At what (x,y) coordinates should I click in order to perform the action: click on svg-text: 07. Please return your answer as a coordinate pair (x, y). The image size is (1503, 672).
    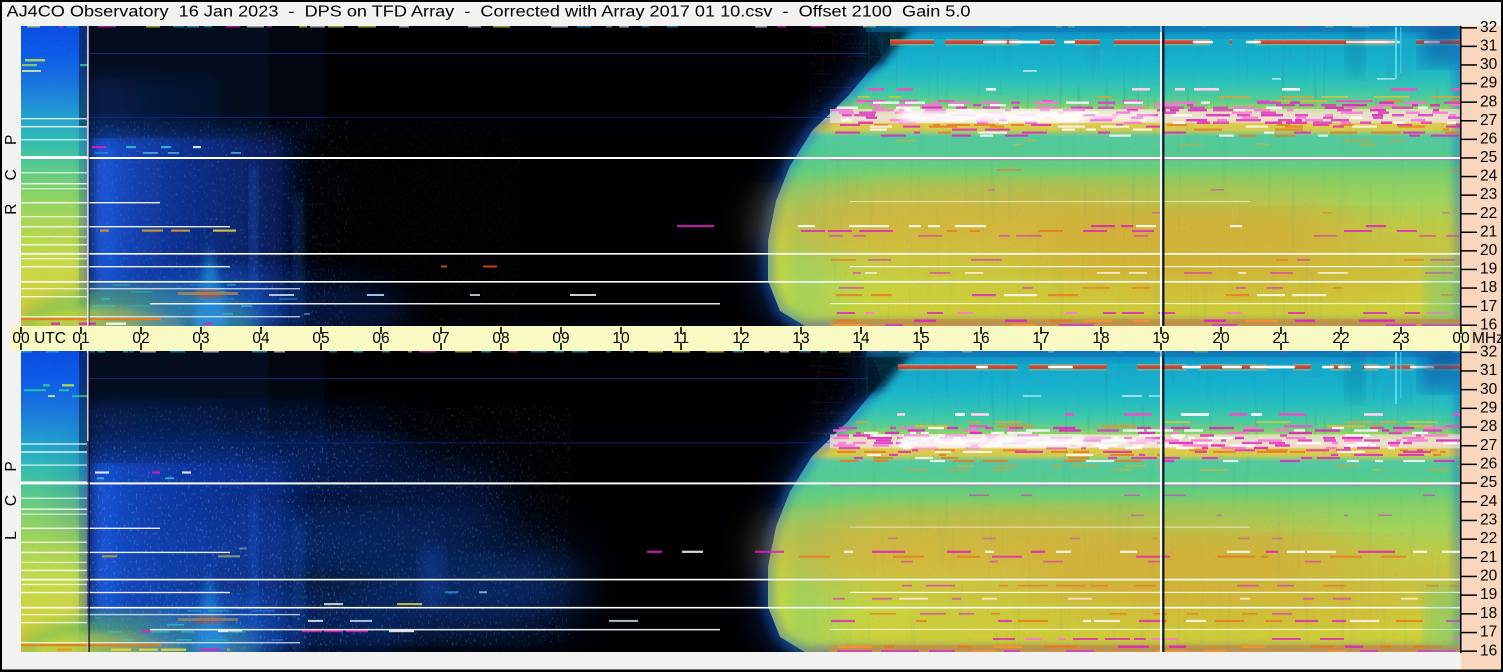
    Looking at the image, I should click on (440, 338).